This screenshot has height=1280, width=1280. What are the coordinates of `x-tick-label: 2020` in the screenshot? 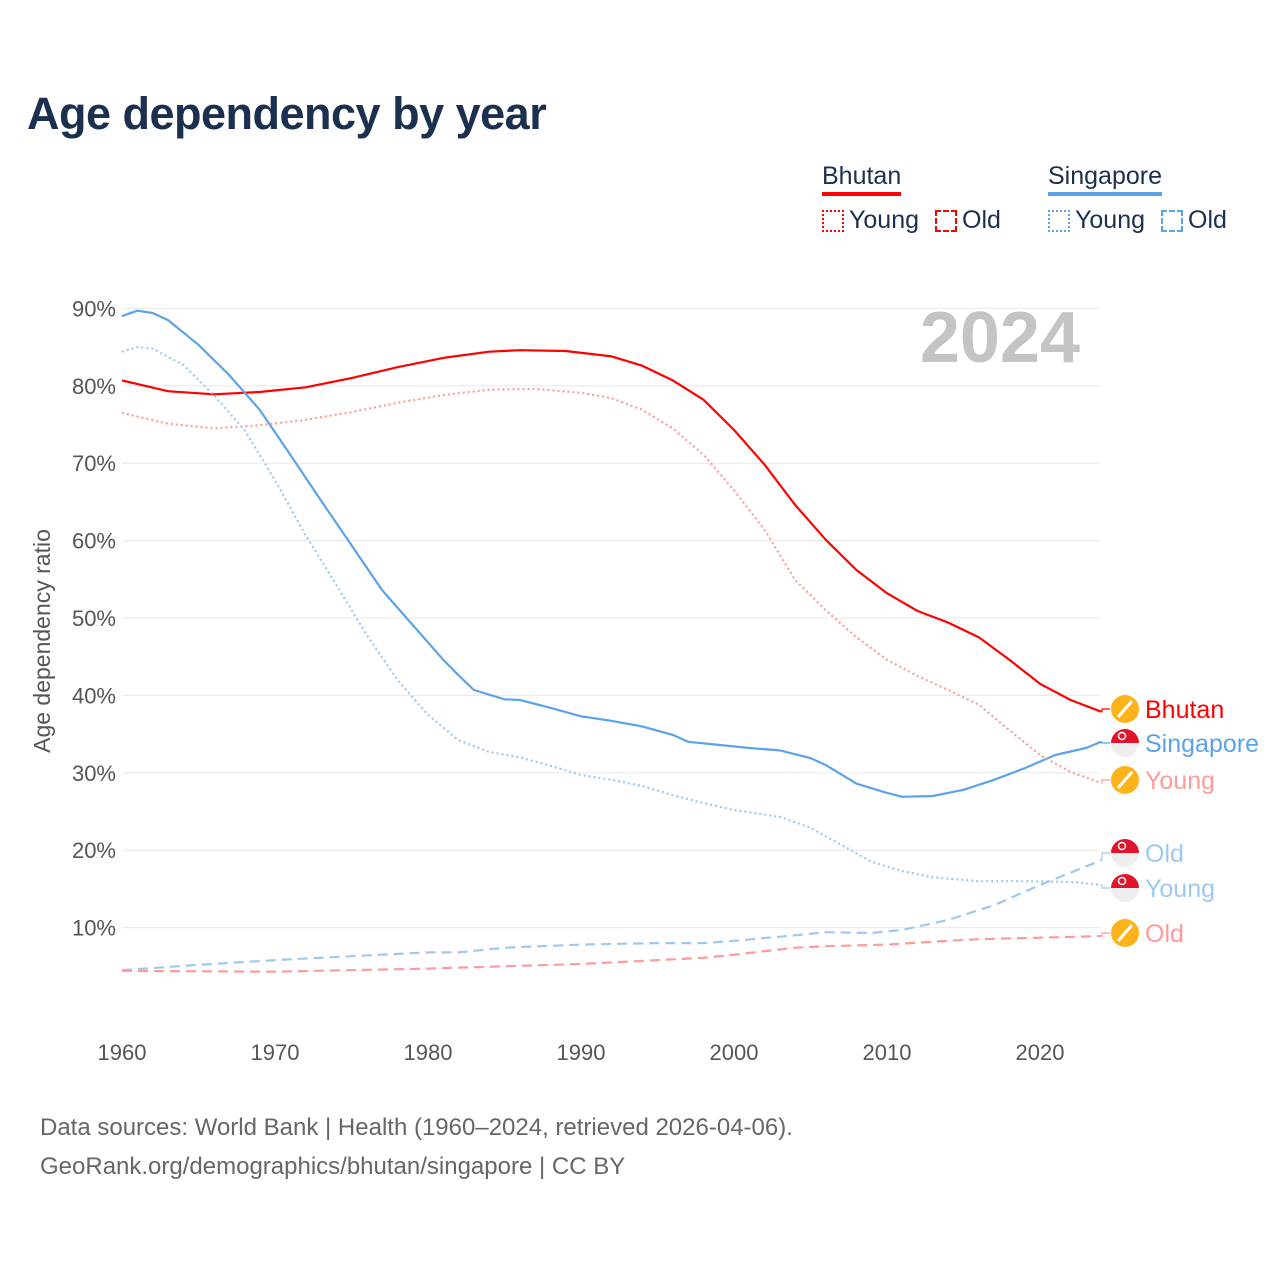 It's located at (1040, 1052).